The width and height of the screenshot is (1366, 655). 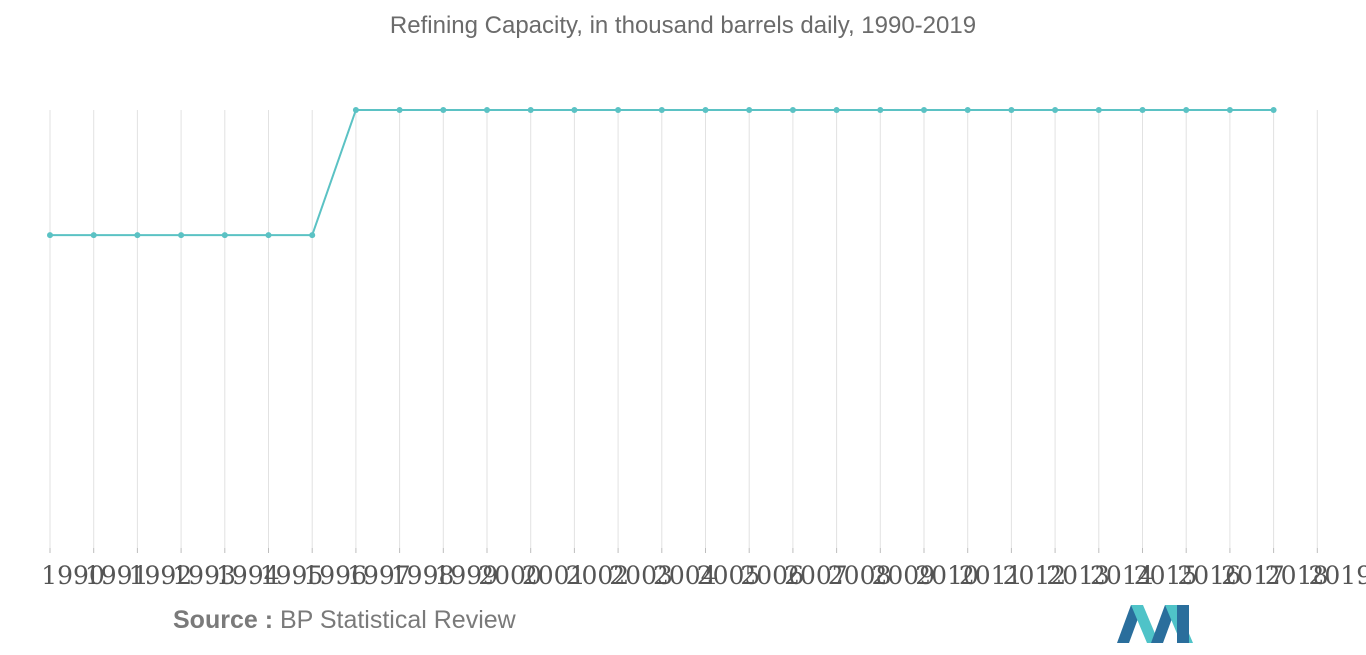 What do you see at coordinates (1253, 575) in the screenshot?
I see `x-tick-label-2017: 2017` at bounding box center [1253, 575].